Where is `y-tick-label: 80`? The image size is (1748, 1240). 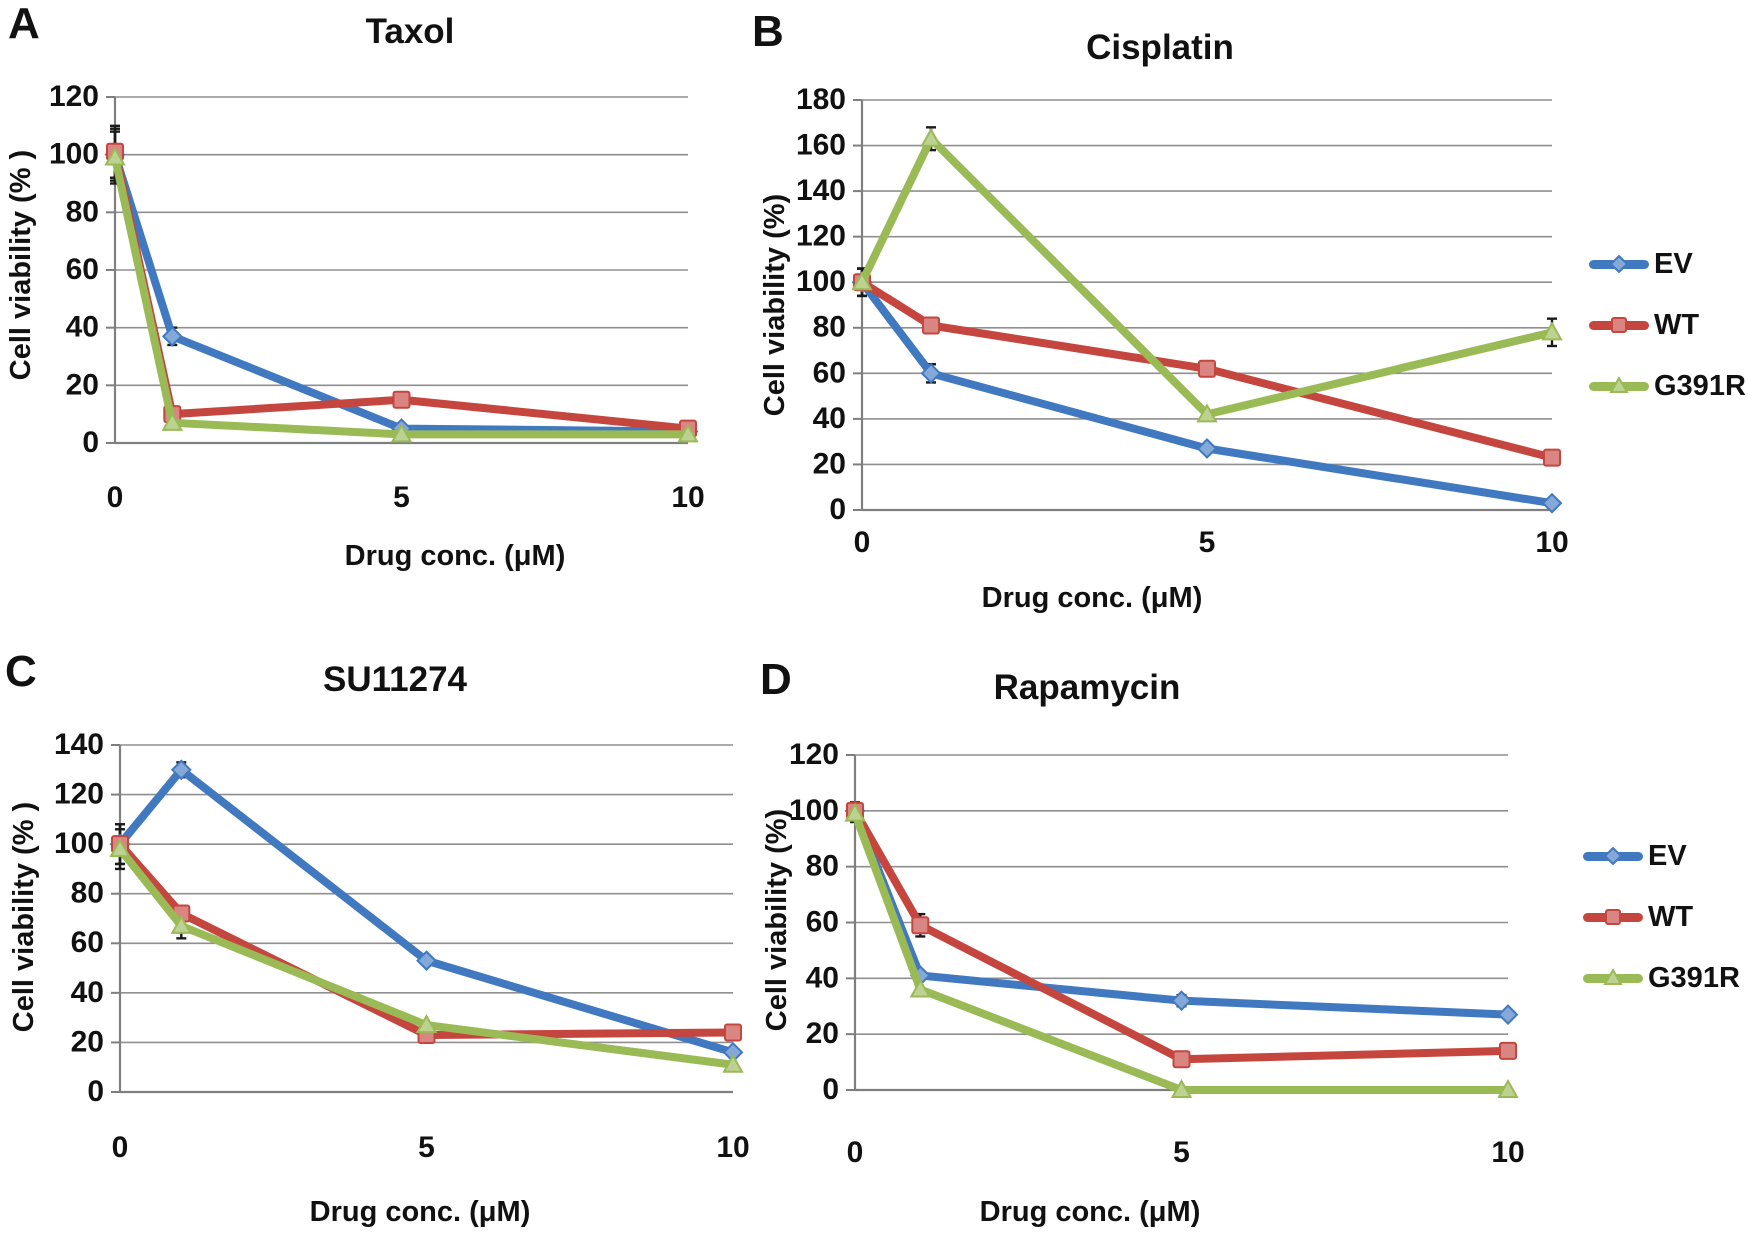
y-tick-label: 80 is located at coordinates (822, 866).